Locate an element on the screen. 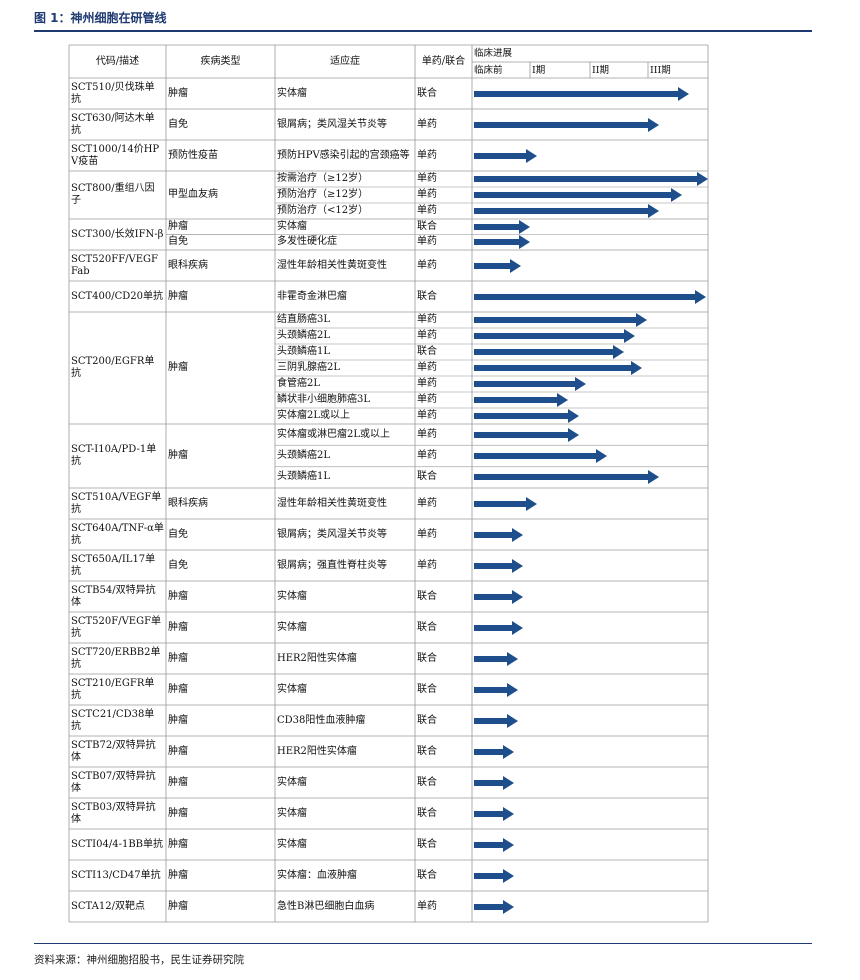 This screenshot has width=860, height=980. indication-2-0-text: 预防HPV感染引起的宫颈癌等 is located at coordinates (343, 155).